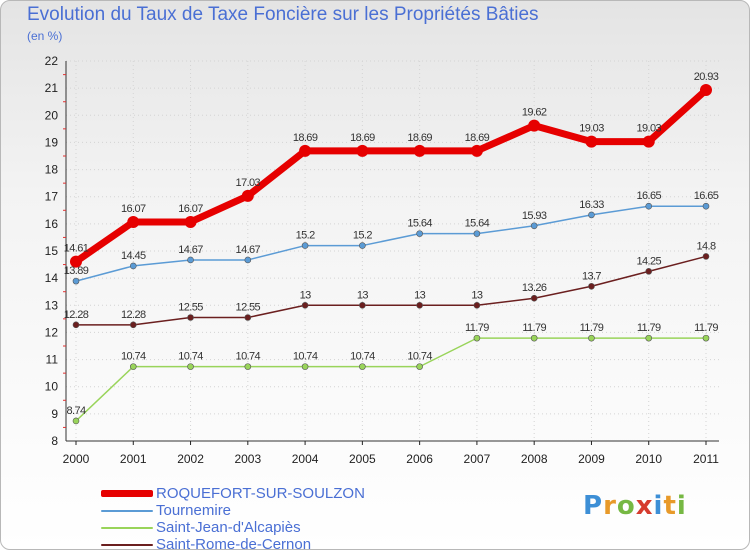 The width and height of the screenshot is (750, 550). What do you see at coordinates (248, 308) in the screenshot?
I see `data-label: 12.55` at bounding box center [248, 308].